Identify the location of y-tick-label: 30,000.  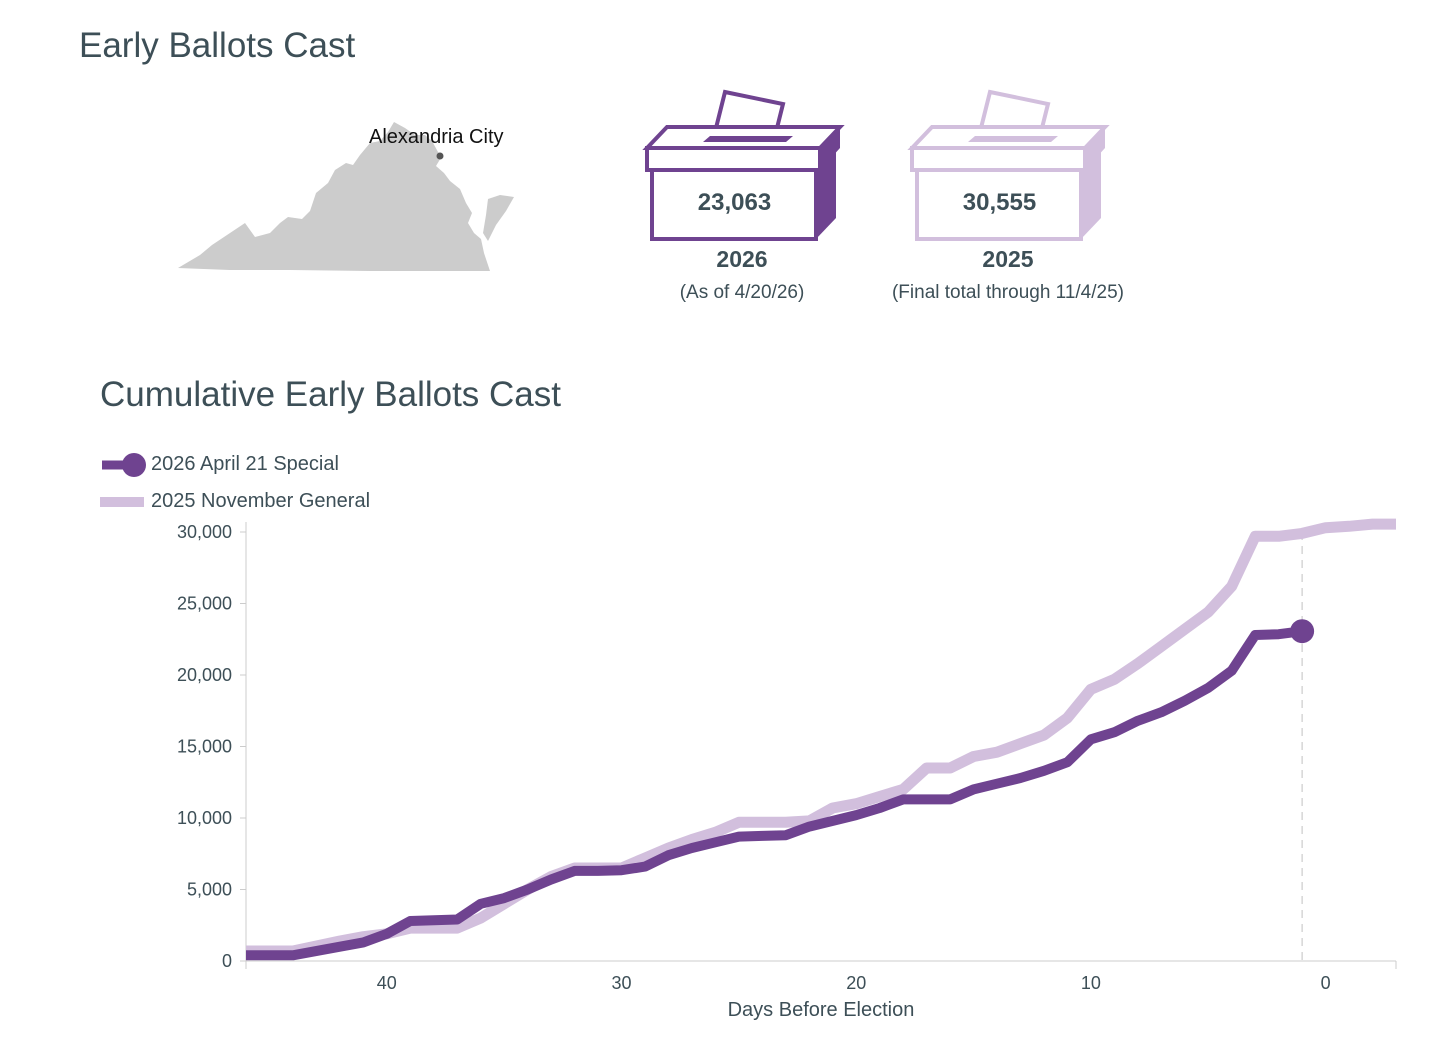
(204, 532).